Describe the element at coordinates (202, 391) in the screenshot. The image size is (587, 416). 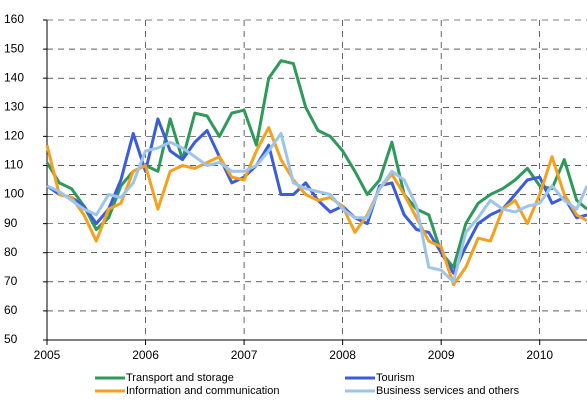
I see `legend-label: Information and communication` at that location.